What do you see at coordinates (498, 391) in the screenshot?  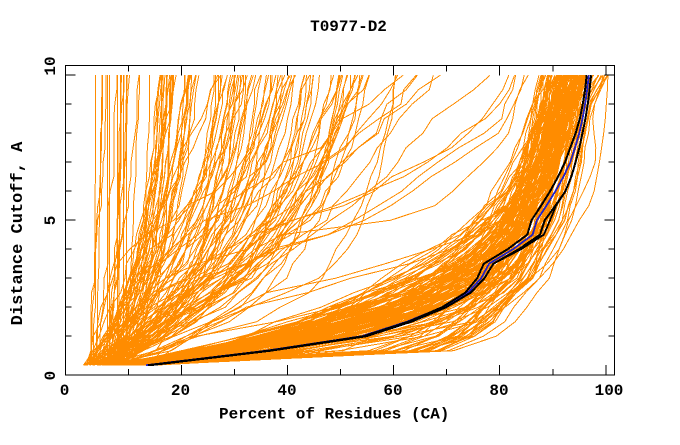 I see `svg-text: 80` at bounding box center [498, 391].